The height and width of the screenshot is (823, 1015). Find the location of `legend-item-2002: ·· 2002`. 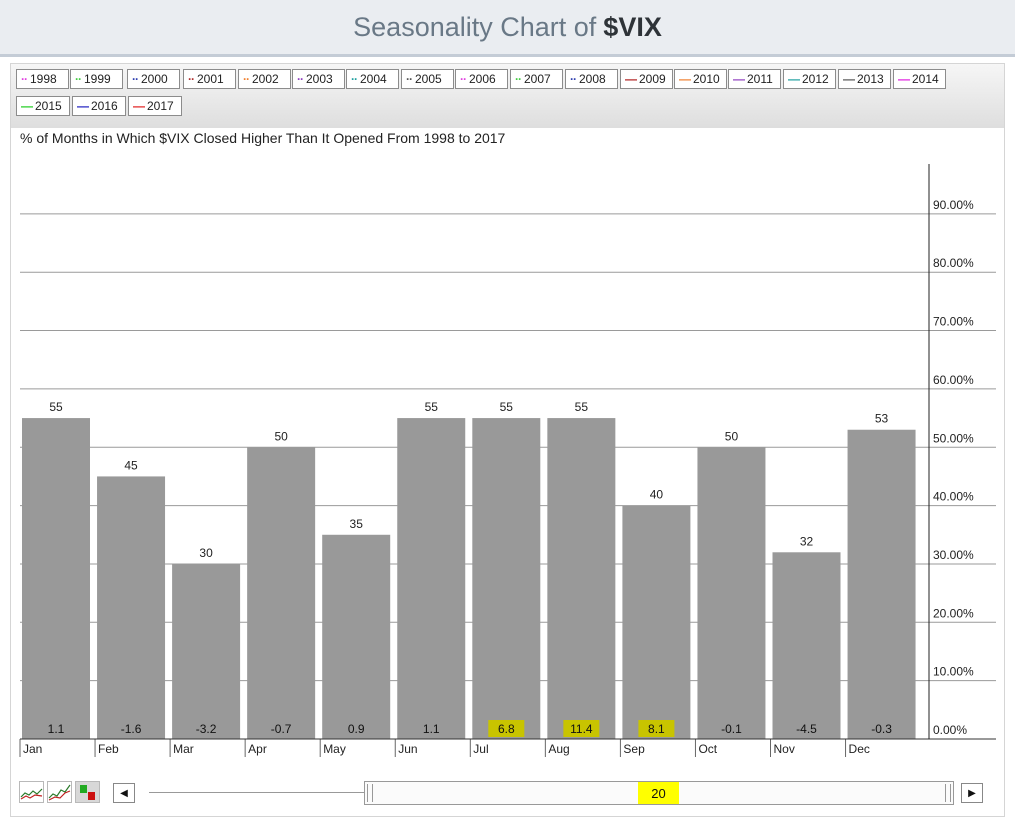

legend-item-2002: ·· 2002 is located at coordinates (264, 79).